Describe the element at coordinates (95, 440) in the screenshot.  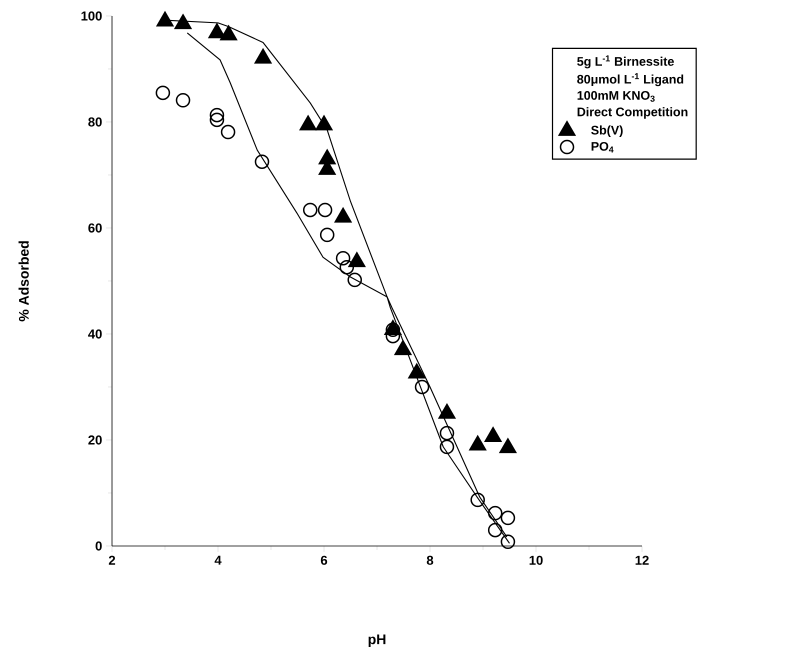
I see `y-tick-label: 20` at that location.